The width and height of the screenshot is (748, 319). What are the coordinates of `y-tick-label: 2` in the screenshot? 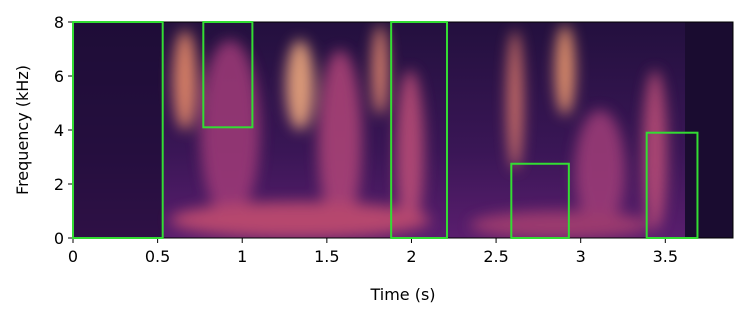 It's located at (59, 184).